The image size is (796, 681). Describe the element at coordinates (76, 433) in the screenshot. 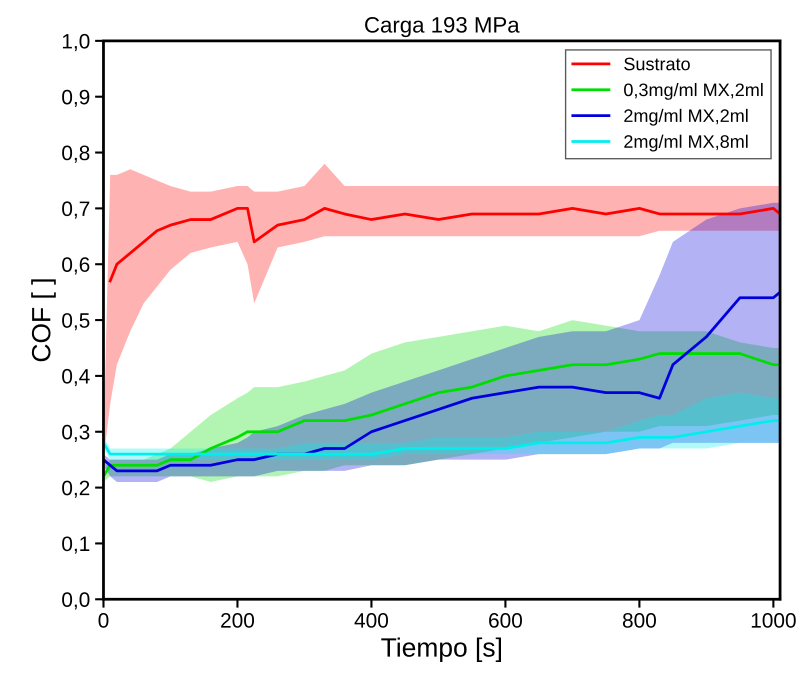

I see `y-tick-label: 0,3` at that location.